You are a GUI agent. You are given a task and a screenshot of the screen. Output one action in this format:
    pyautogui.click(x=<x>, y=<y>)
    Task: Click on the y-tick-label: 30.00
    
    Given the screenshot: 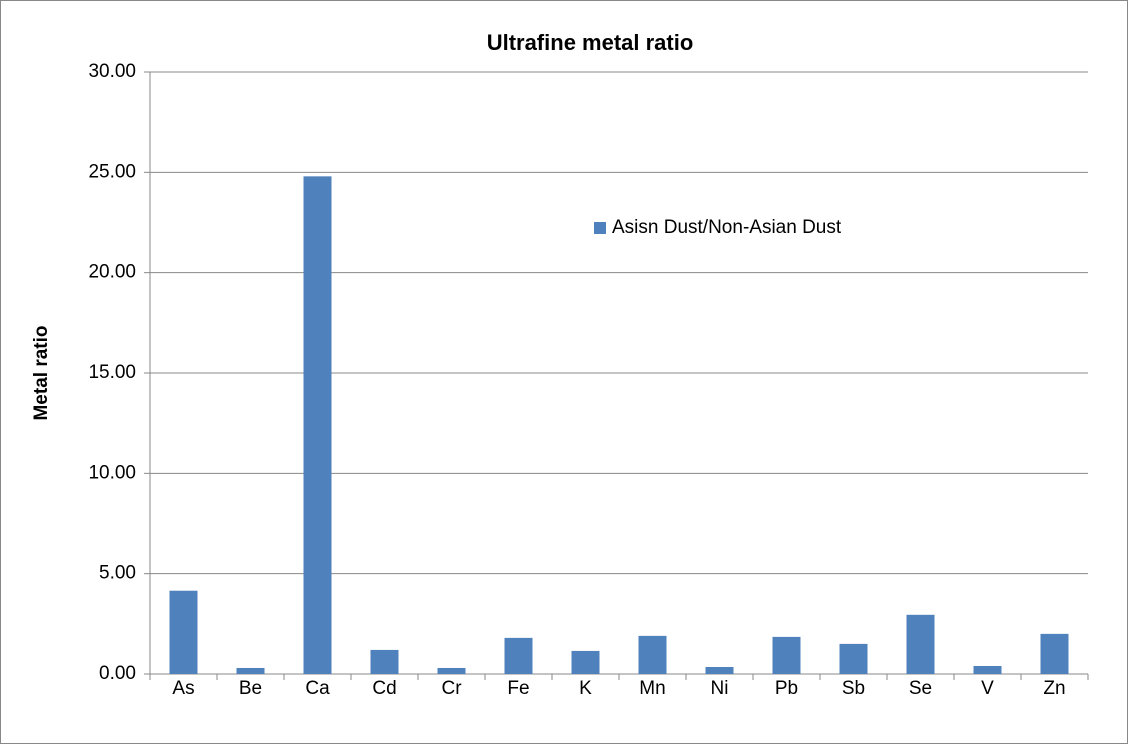 What is the action you would take?
    pyautogui.click(x=112, y=71)
    